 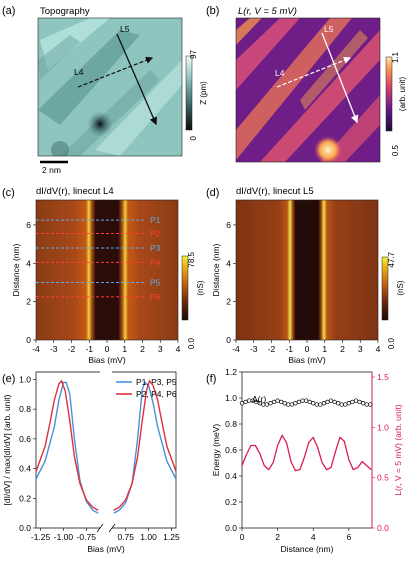 What do you see at coordinates (277, 537) in the screenshot?
I see `x-tick-label: 2` at bounding box center [277, 537].